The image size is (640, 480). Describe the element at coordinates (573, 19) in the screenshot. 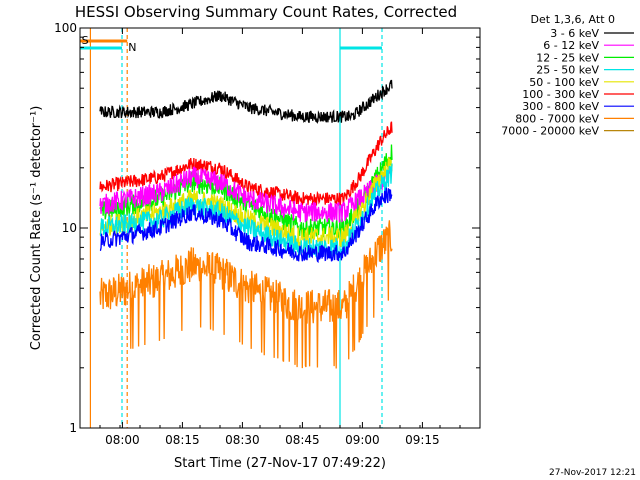

I see `legend-title: Det 1,3,6, Att 0` at that location.